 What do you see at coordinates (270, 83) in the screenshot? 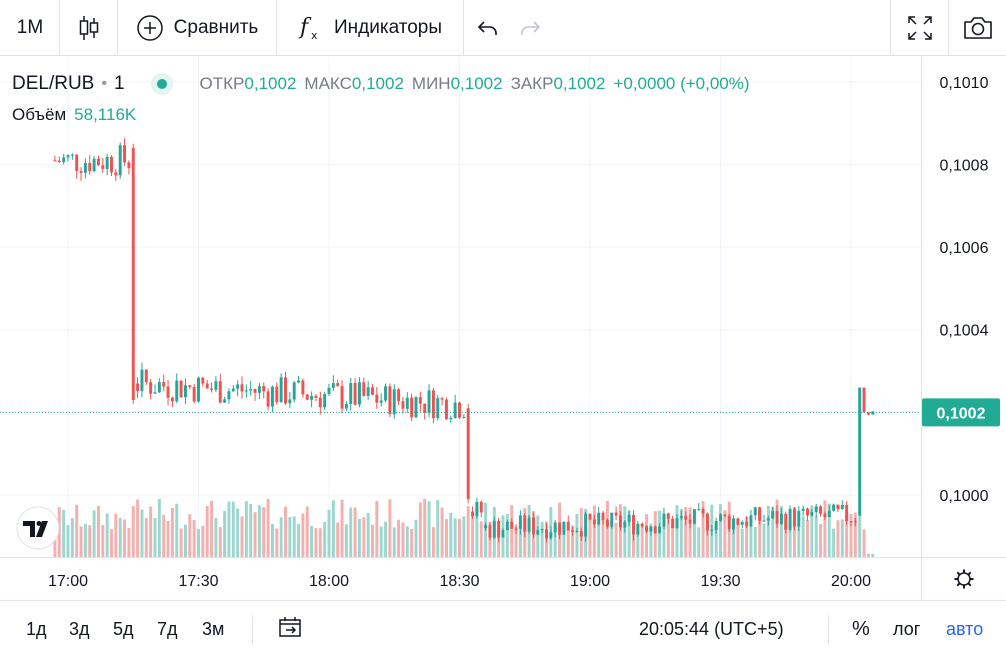
I see `open-value: 0,1002` at bounding box center [270, 83].